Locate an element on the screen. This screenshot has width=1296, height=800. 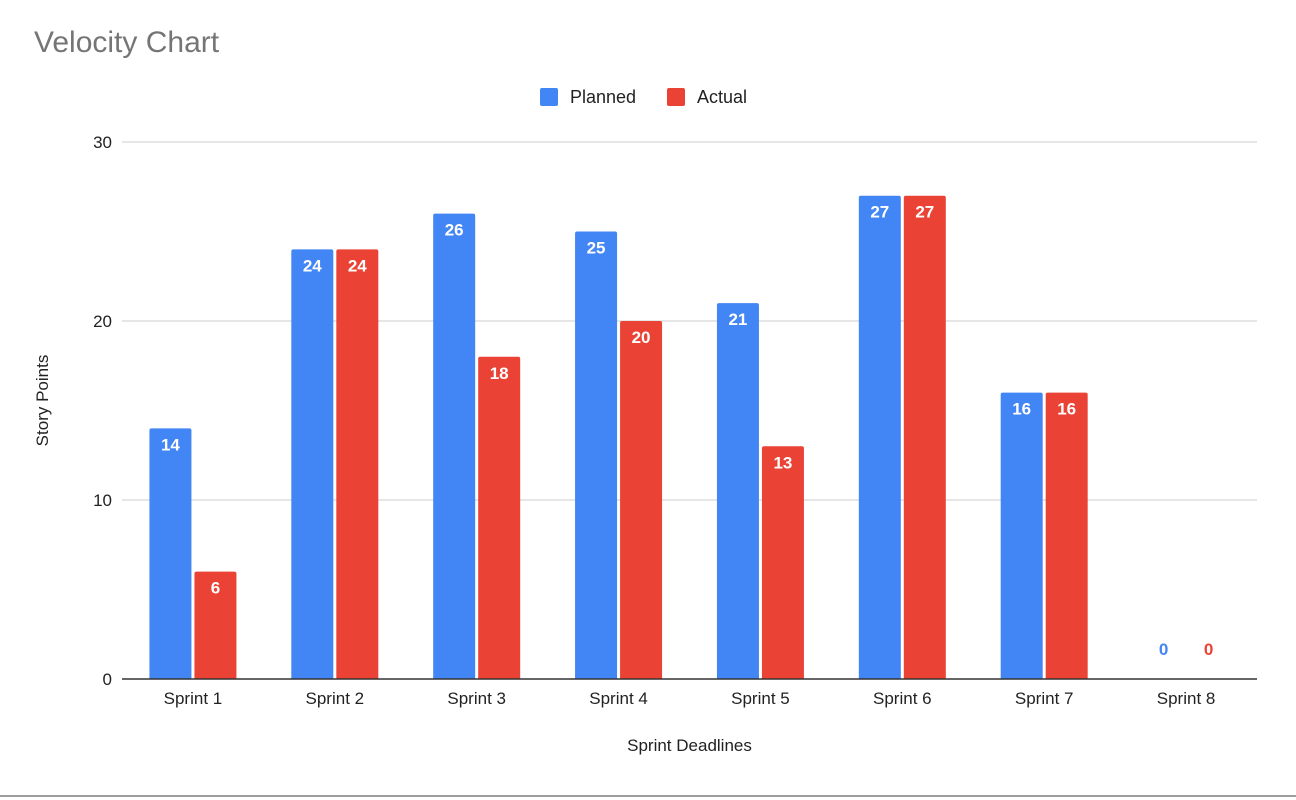
data-label-planned: 14 is located at coordinates (170, 444).